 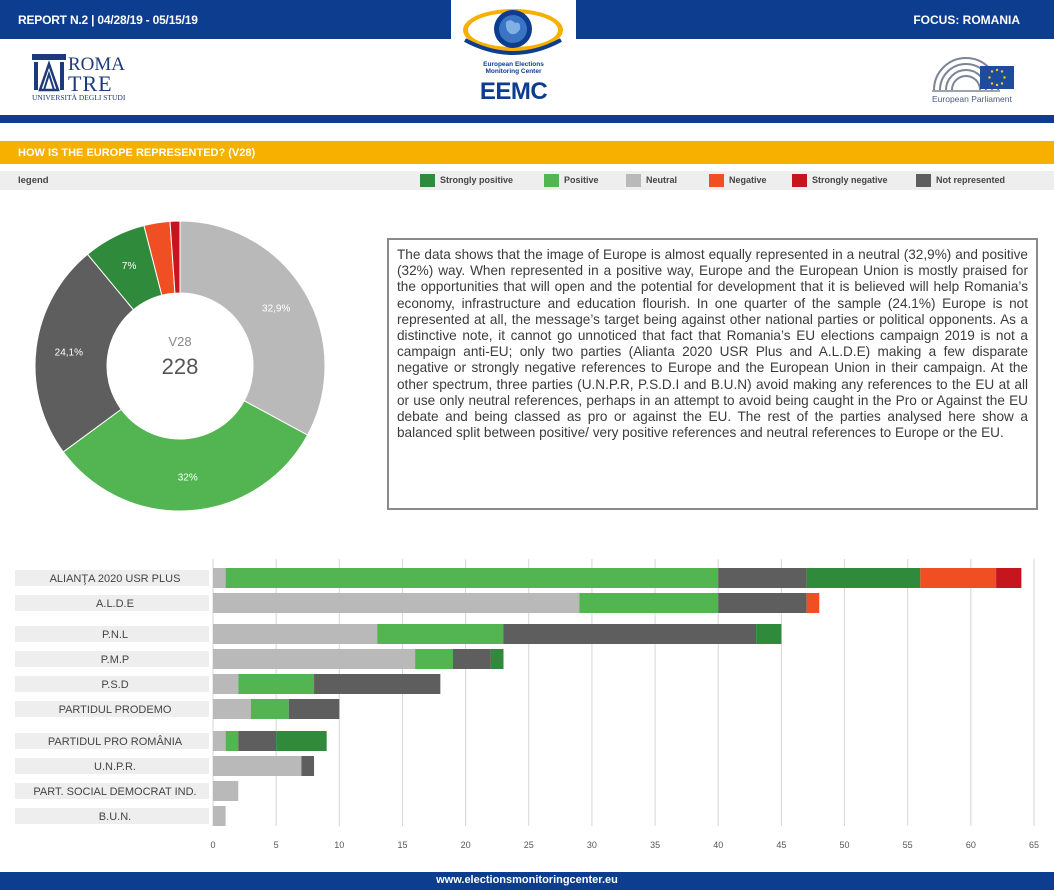 What do you see at coordinates (1034, 845) in the screenshot?
I see `x-tick-label: 65` at bounding box center [1034, 845].